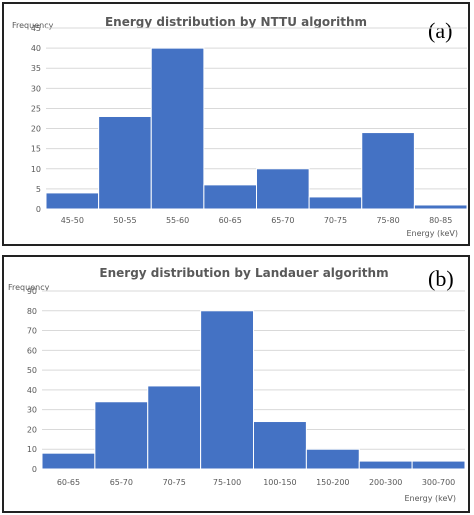 The height and width of the screenshot is (515, 474). I want to click on chart-b-x-tick-label: 65-70, so click(121, 482).